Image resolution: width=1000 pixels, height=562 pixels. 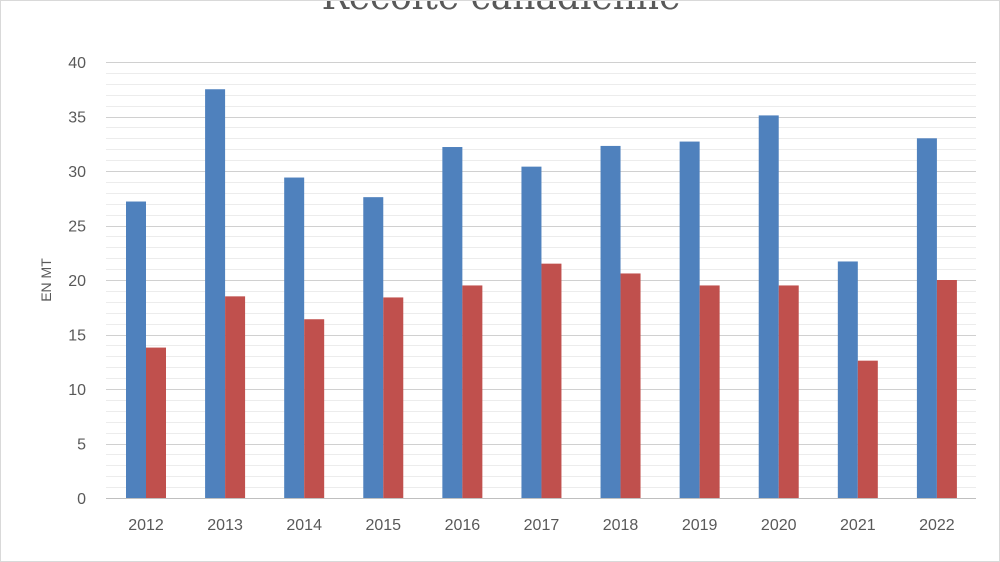 What do you see at coordinates (383, 525) in the screenshot?
I see `x-tick-label: 2015` at bounding box center [383, 525].